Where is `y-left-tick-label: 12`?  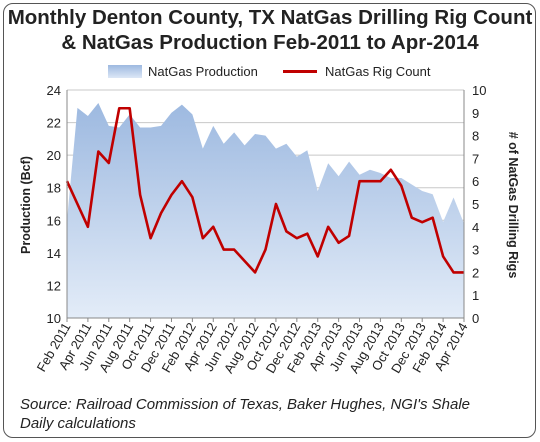
y-left-tick-label: 12 is located at coordinates (54, 285).